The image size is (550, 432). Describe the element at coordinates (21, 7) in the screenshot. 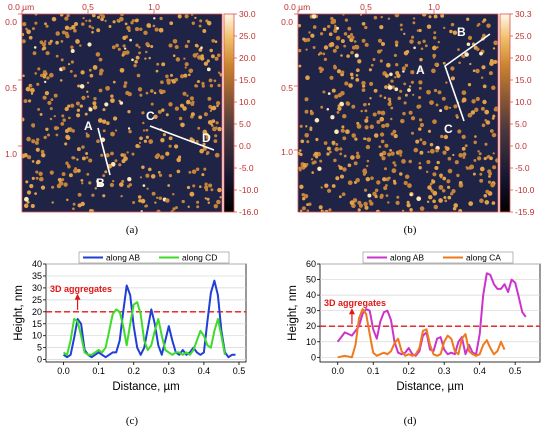

I see `afm-a-xtick: 0.0 µm` at that location.